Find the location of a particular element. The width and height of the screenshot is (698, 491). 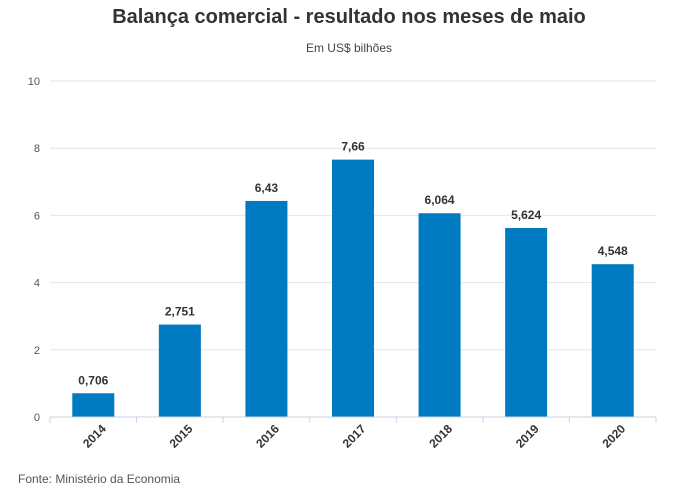

y-axis-ticks: 0 2 4 6 8 10 is located at coordinates (34, 250).